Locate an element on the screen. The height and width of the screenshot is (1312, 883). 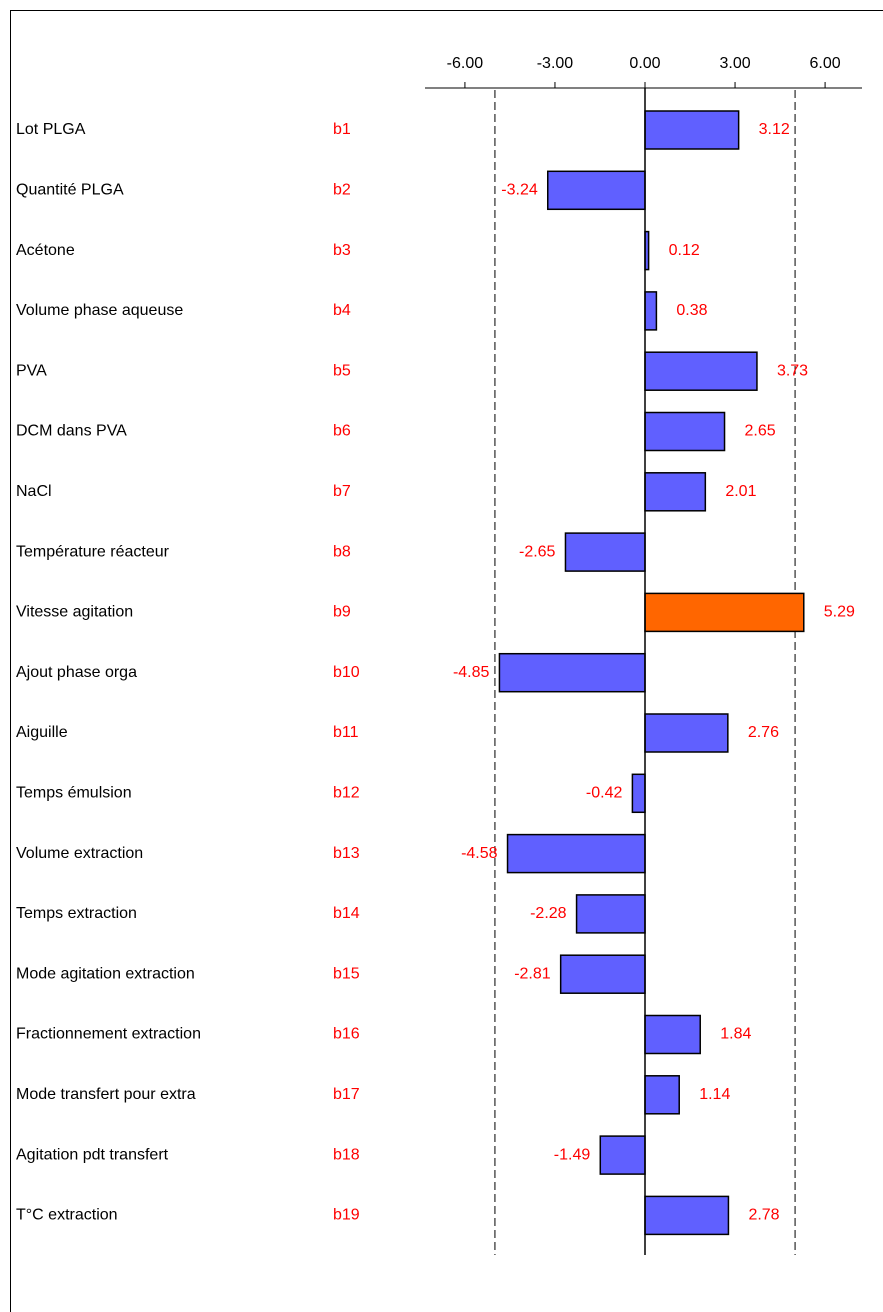
factor-name: Acétone is located at coordinates (45, 250).